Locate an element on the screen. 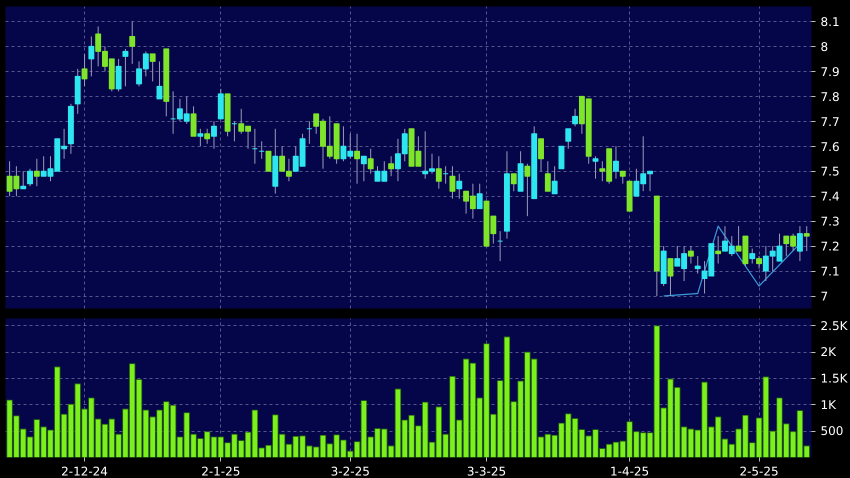 The image size is (850, 478). y-tick-label: 7 is located at coordinates (824, 297).